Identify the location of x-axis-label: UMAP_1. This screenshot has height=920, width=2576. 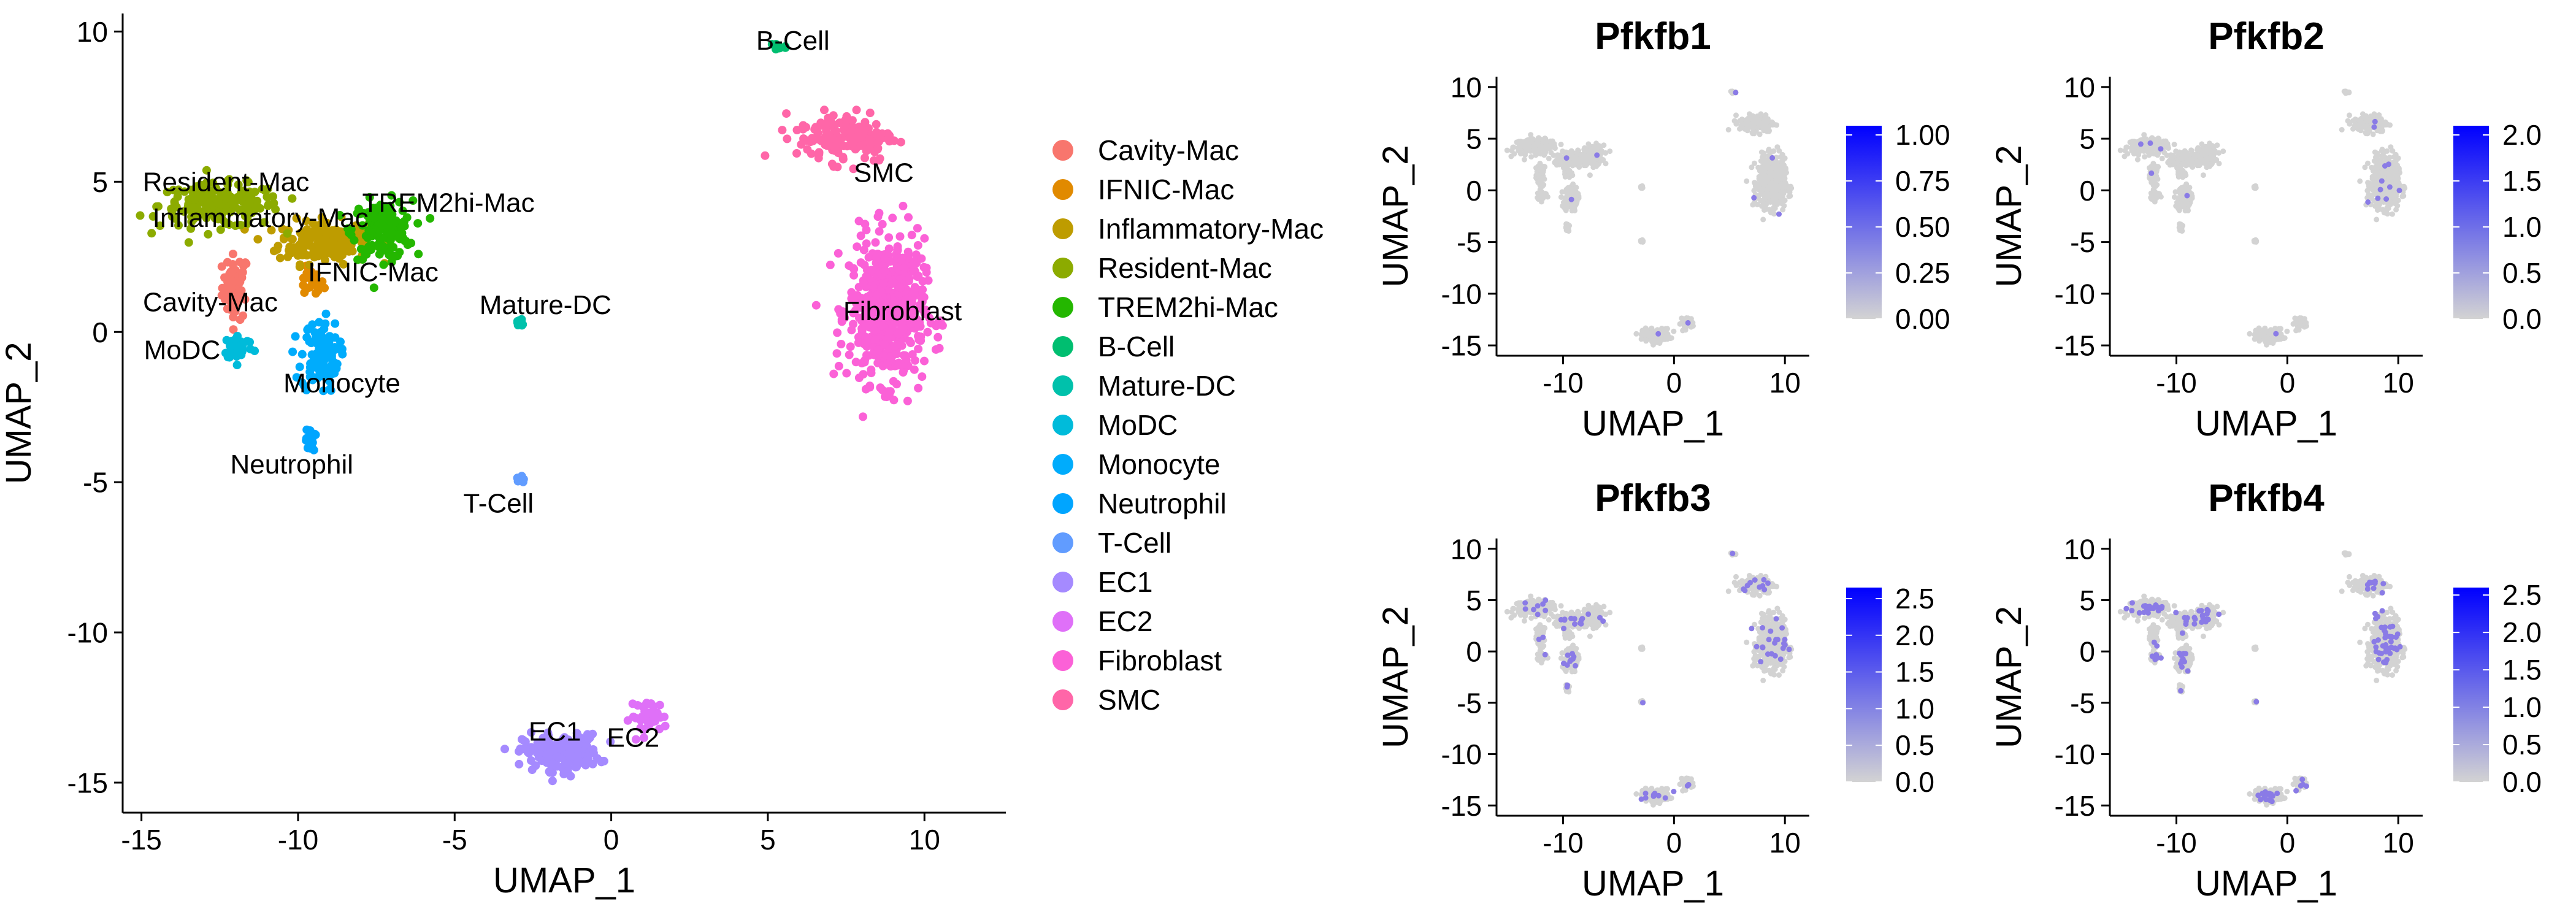
(2266, 423).